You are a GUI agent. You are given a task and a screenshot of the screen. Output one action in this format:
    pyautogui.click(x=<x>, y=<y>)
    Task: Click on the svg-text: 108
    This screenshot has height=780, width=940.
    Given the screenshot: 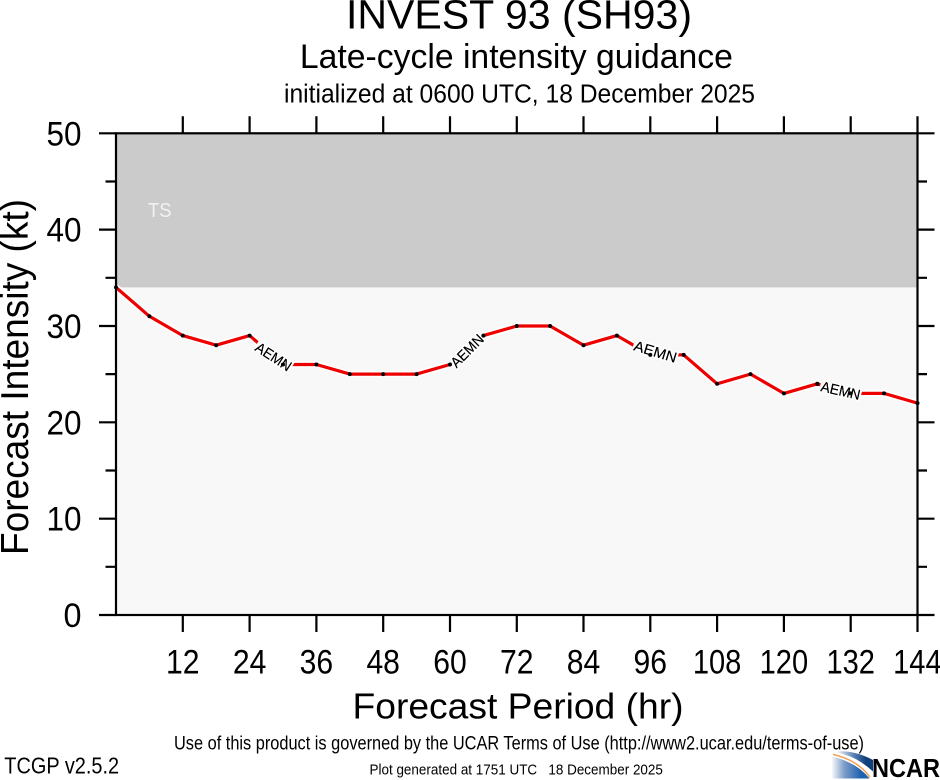 What is the action you would take?
    pyautogui.click(x=717, y=663)
    